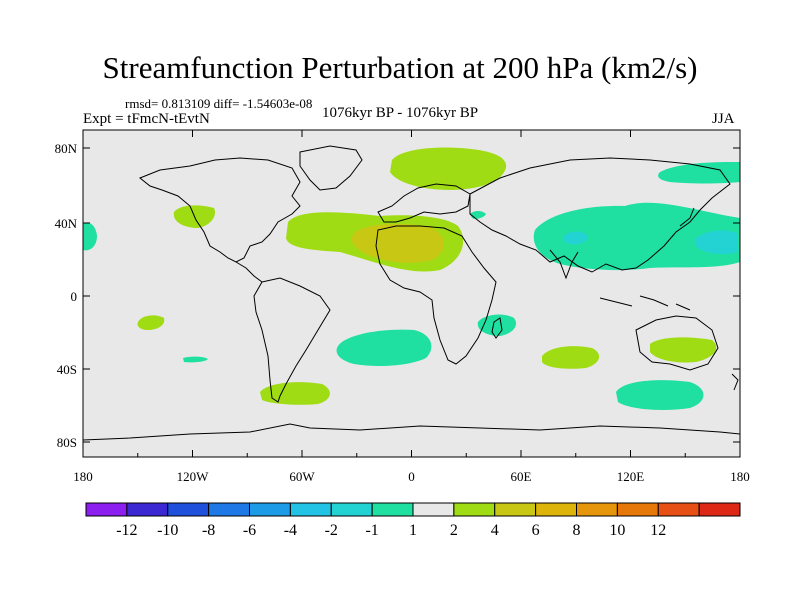 The image size is (800, 600). Describe the element at coordinates (220, 210) in the screenshot. I see `coast-north-america` at that location.